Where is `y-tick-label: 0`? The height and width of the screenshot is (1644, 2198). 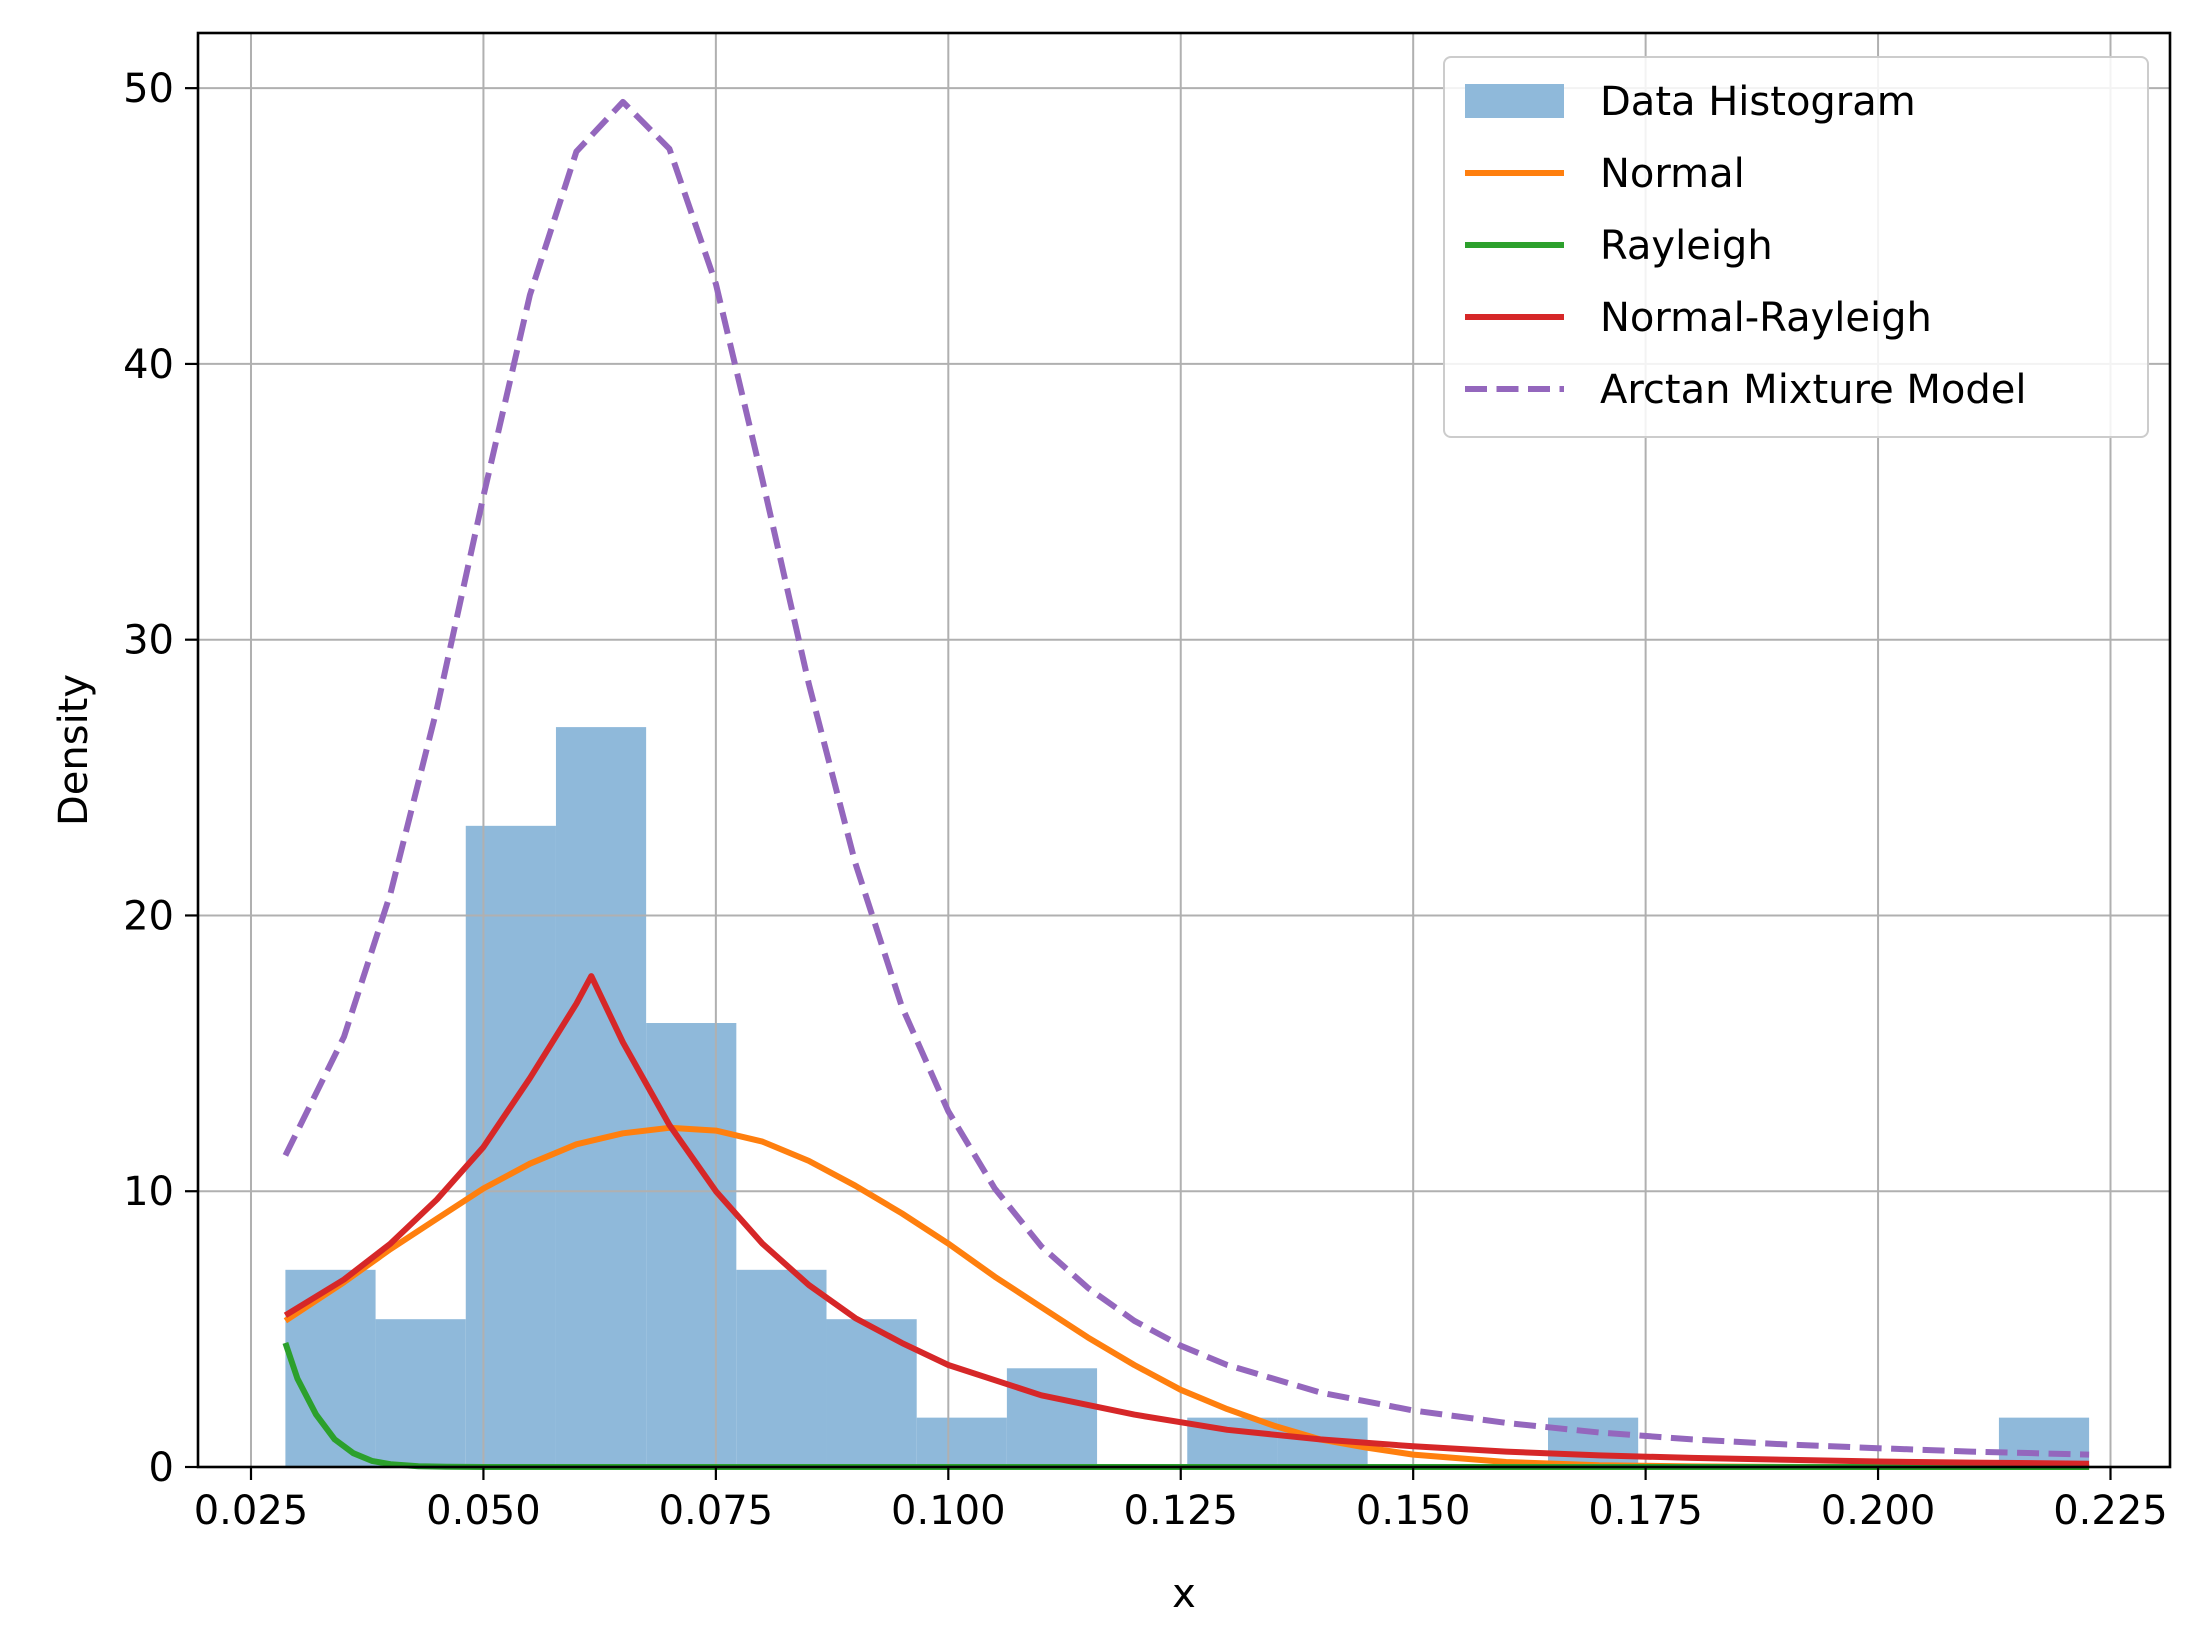
y-tick-label: 0 is located at coordinates (161, 1468).